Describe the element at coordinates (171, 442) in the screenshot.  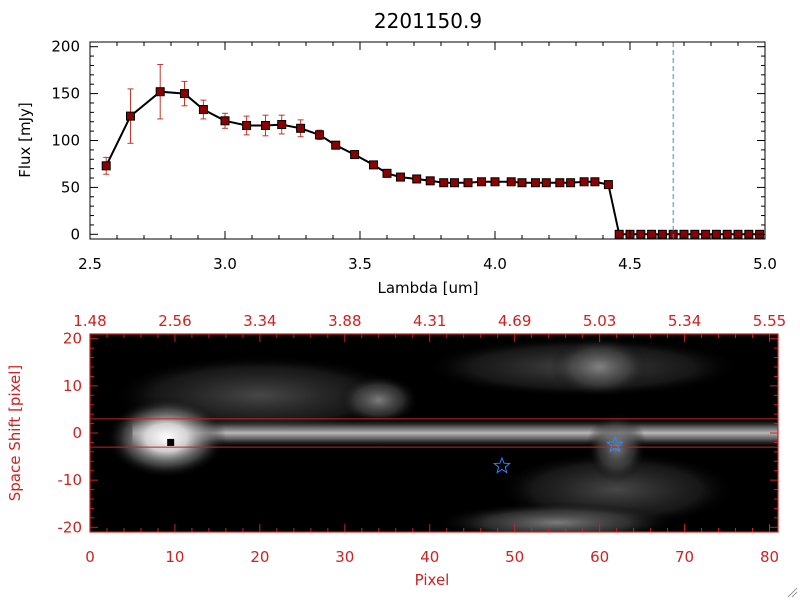
I see `source-marker` at that location.